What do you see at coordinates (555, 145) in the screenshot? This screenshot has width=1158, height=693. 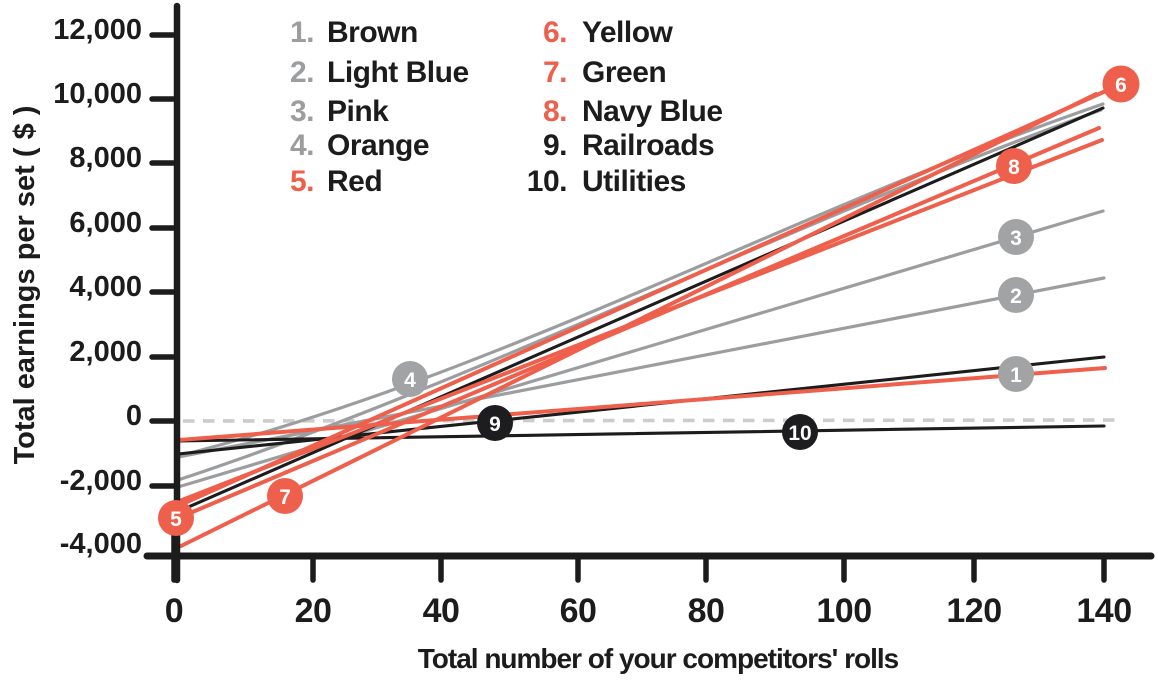 I see `svg-text: 9.` at bounding box center [555, 145].